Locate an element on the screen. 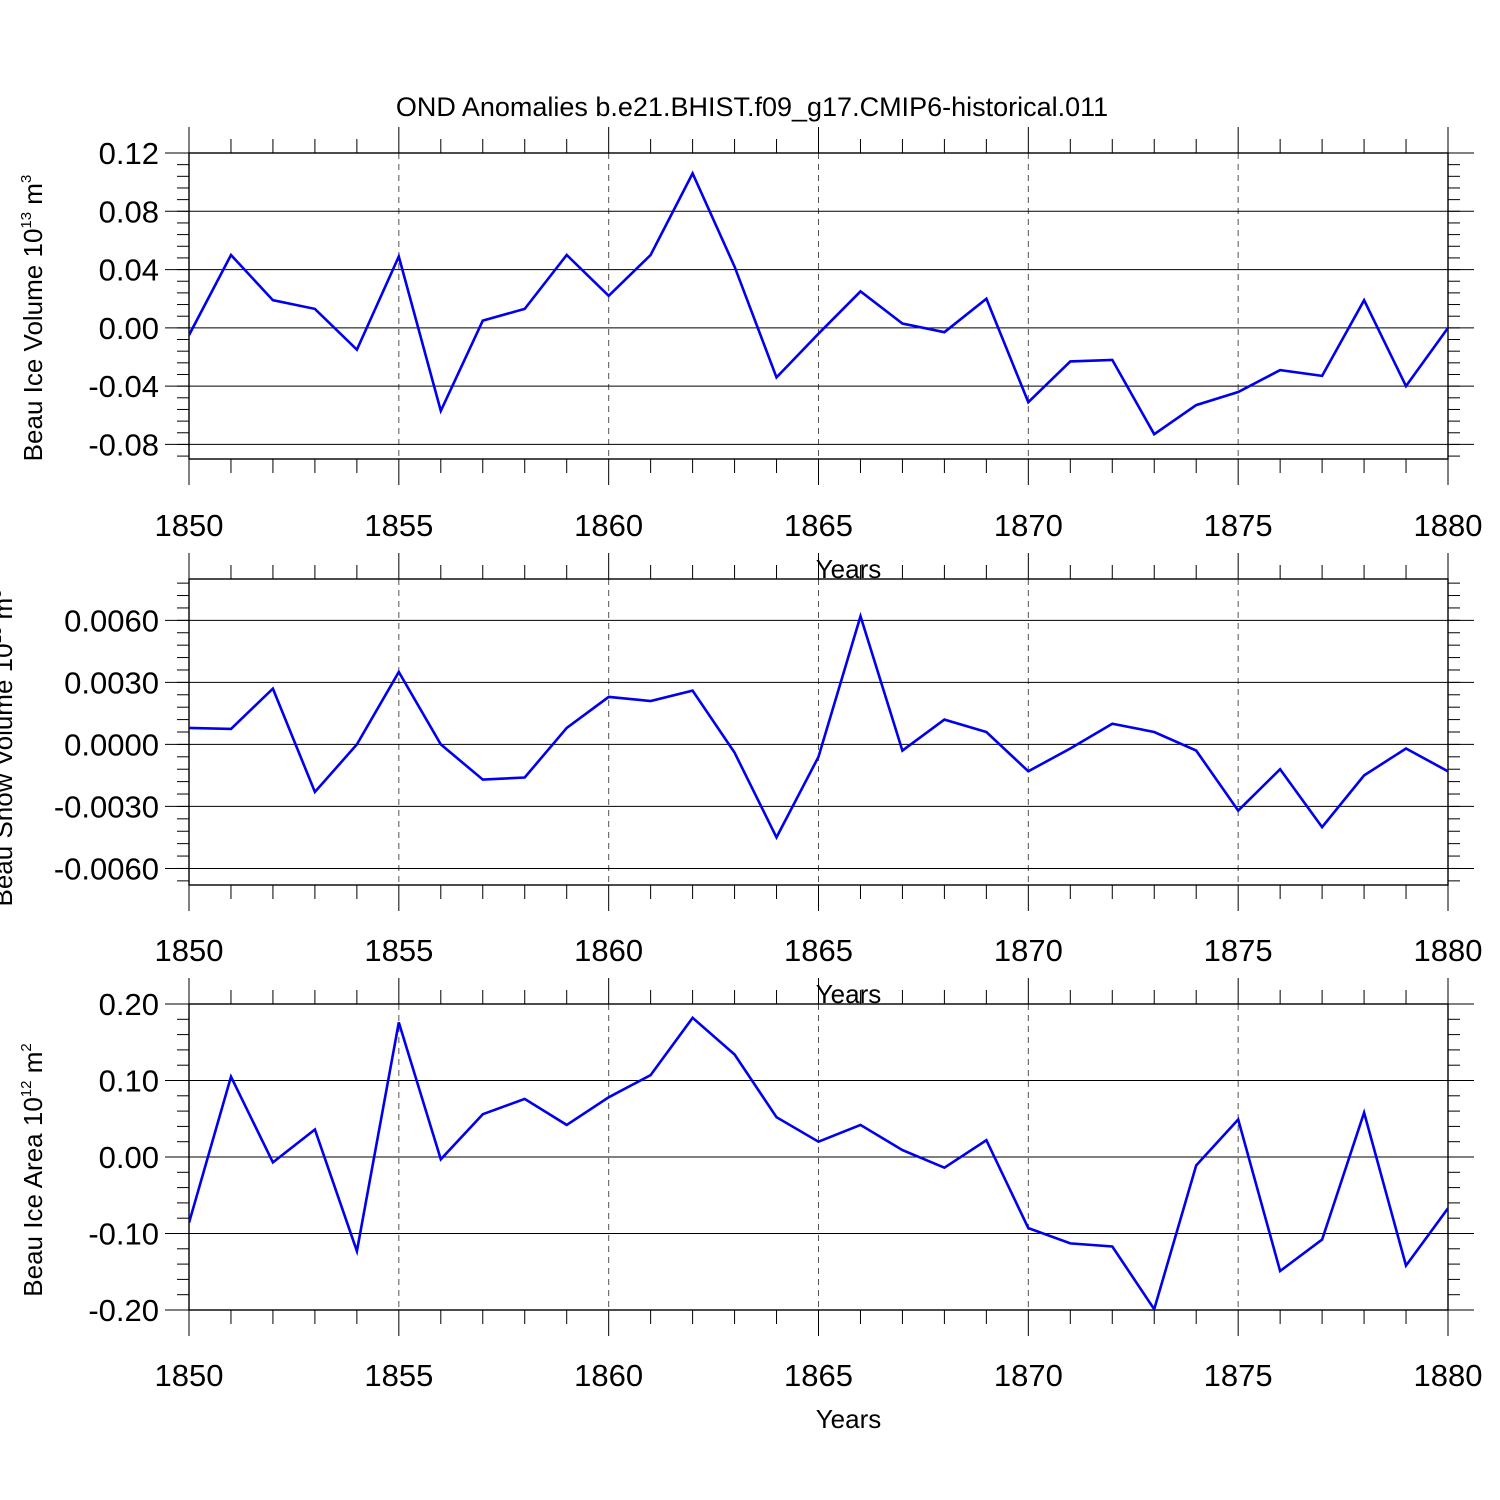 This screenshot has width=1500, height=1500. y-tick-label: -0.10 is located at coordinates (123, 1234).